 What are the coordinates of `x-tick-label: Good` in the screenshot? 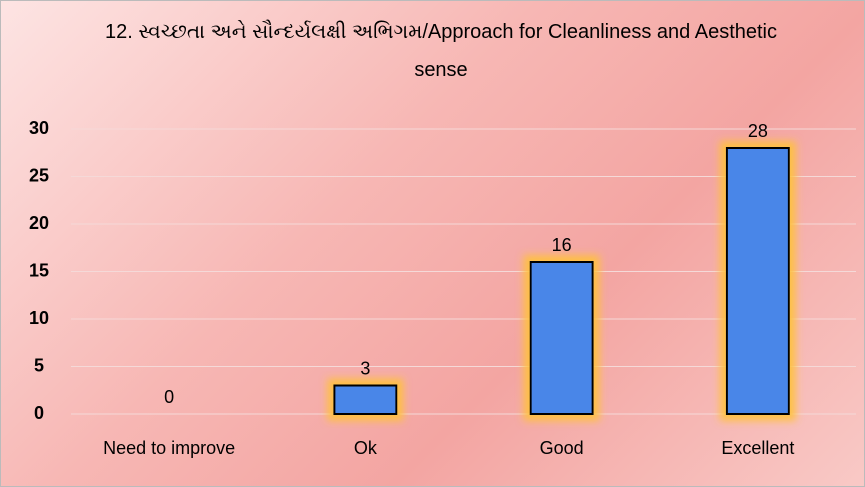 It's located at (562, 448).